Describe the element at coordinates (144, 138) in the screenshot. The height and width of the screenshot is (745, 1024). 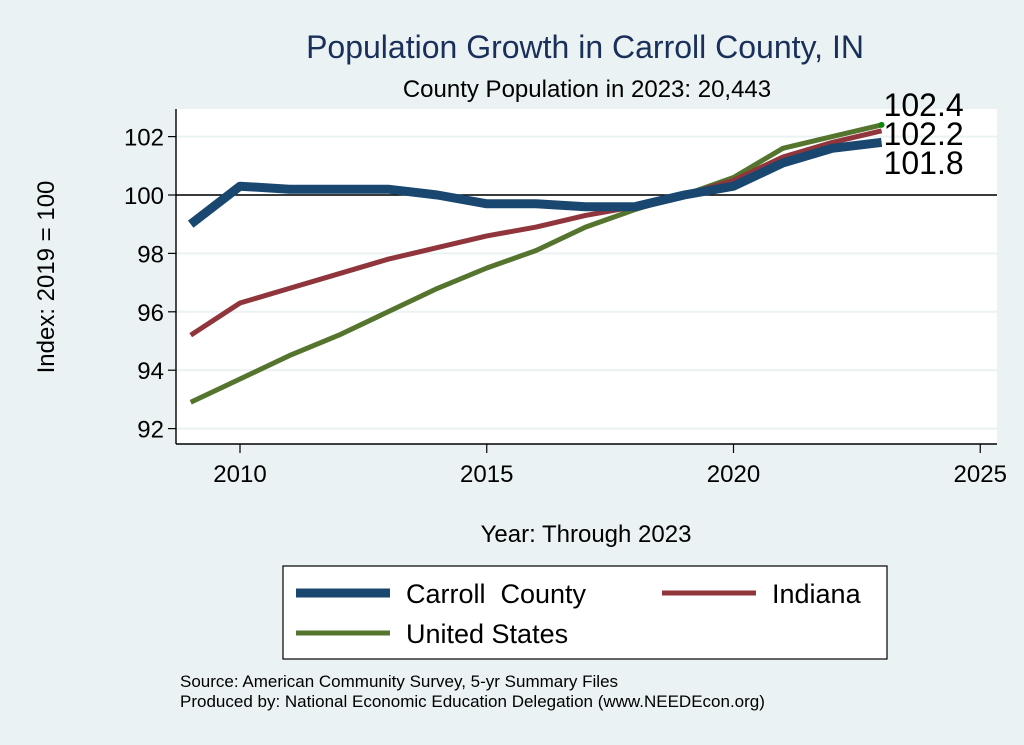
I see `y-tick-label: 102` at that location.